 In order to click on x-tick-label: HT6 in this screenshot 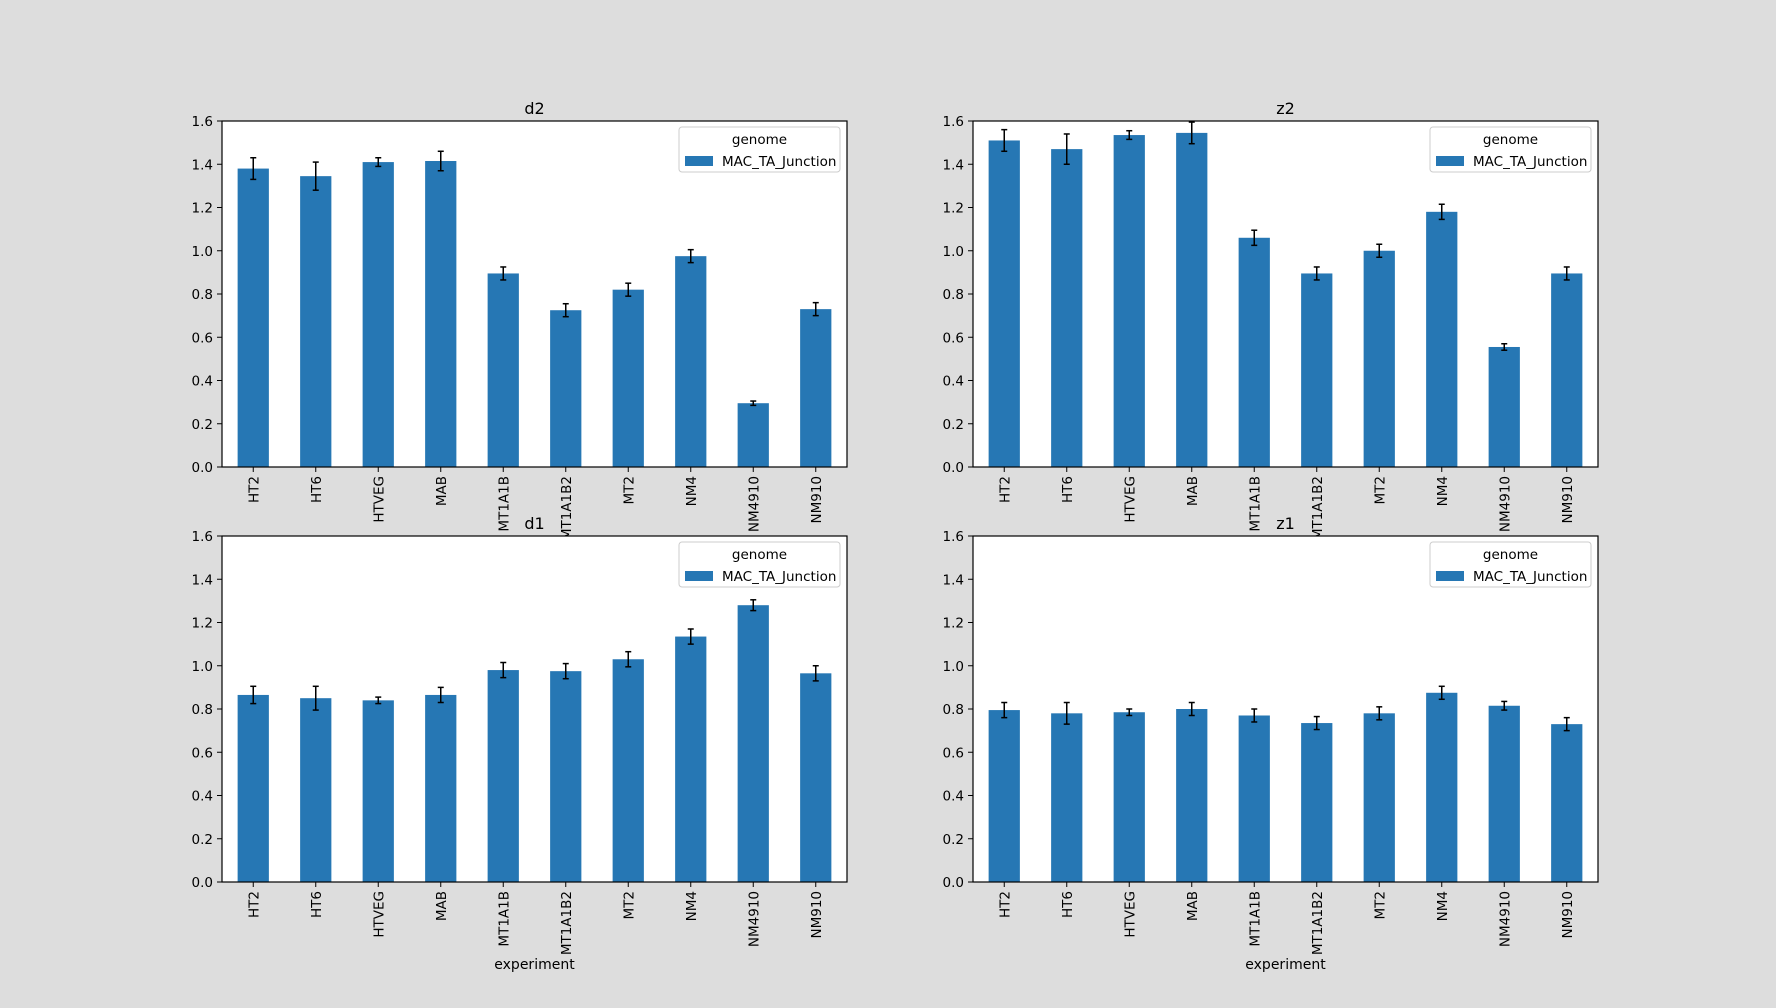, I will do `click(1068, 904)`.